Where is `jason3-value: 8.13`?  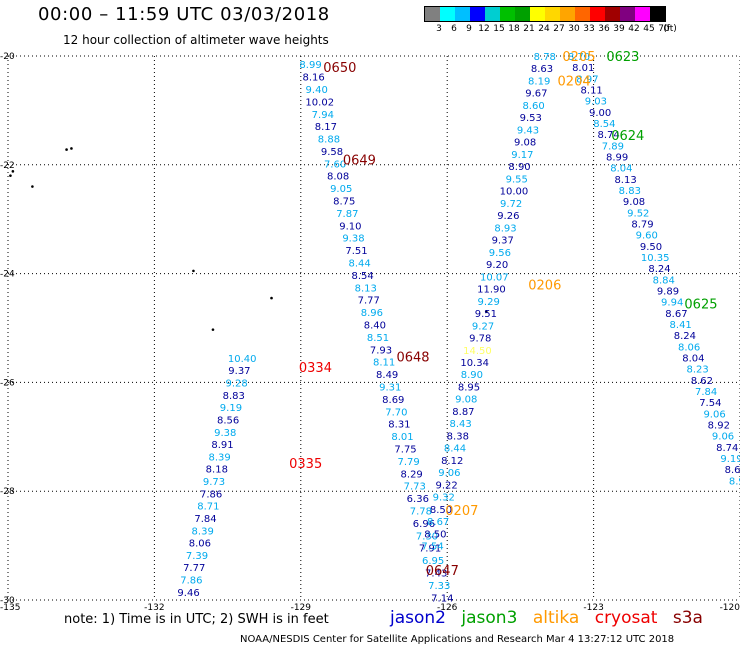
jason3-value: 8.13 is located at coordinates (625, 180).